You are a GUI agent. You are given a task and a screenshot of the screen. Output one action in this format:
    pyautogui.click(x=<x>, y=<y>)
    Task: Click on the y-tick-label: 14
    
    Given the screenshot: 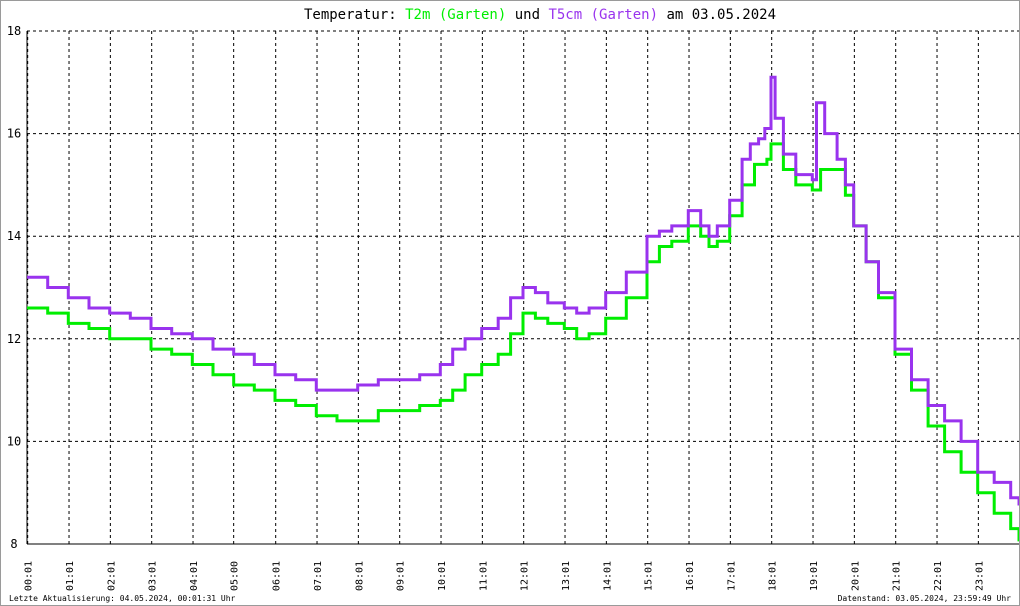 What is the action you would take?
    pyautogui.click(x=14, y=236)
    